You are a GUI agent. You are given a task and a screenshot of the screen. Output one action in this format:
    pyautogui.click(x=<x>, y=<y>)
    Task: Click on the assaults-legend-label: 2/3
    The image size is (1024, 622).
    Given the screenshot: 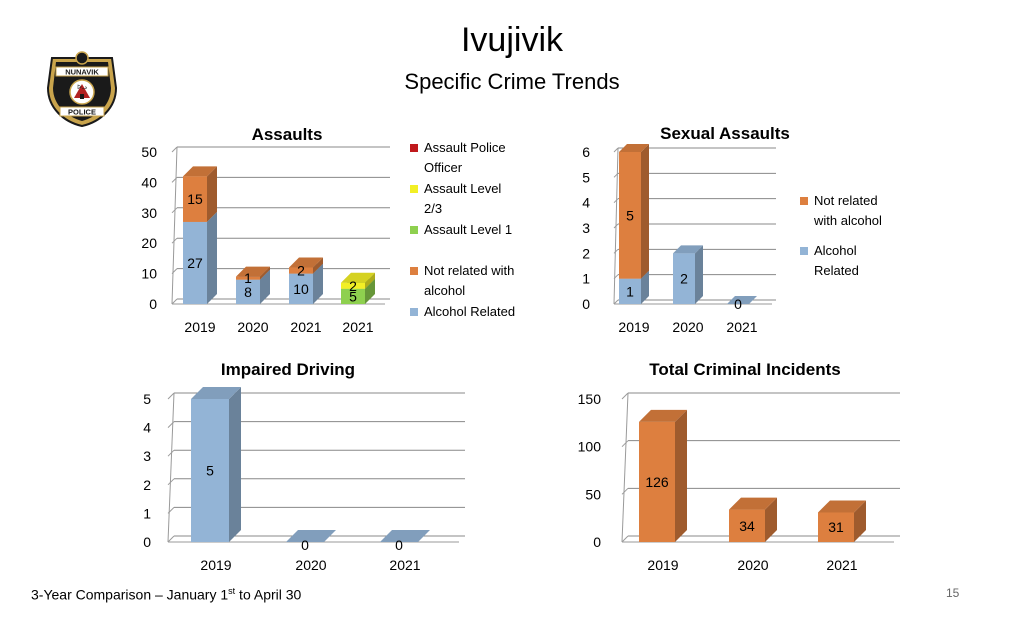 What is the action you would take?
    pyautogui.click(x=433, y=208)
    